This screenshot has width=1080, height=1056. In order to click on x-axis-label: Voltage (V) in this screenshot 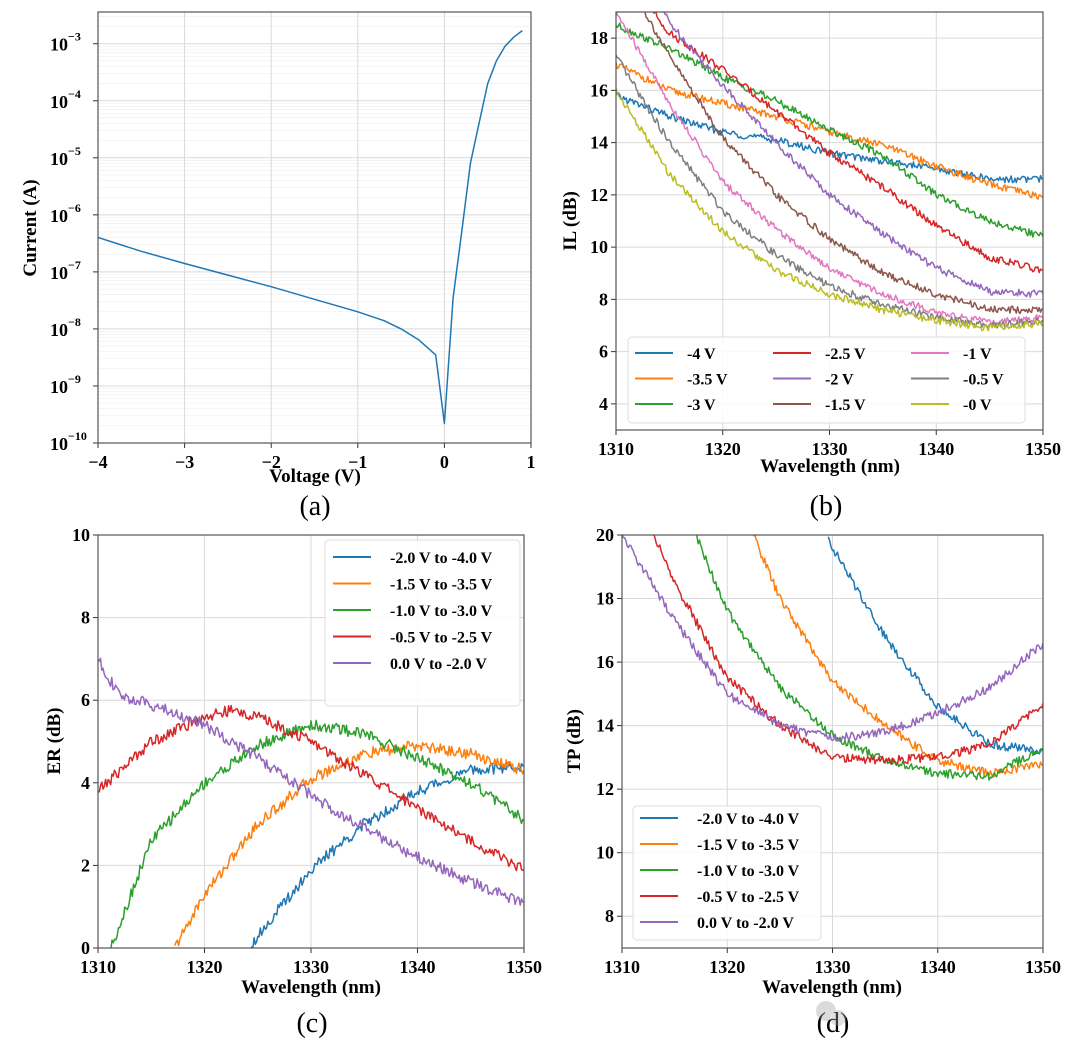, I will do `click(315, 476)`.